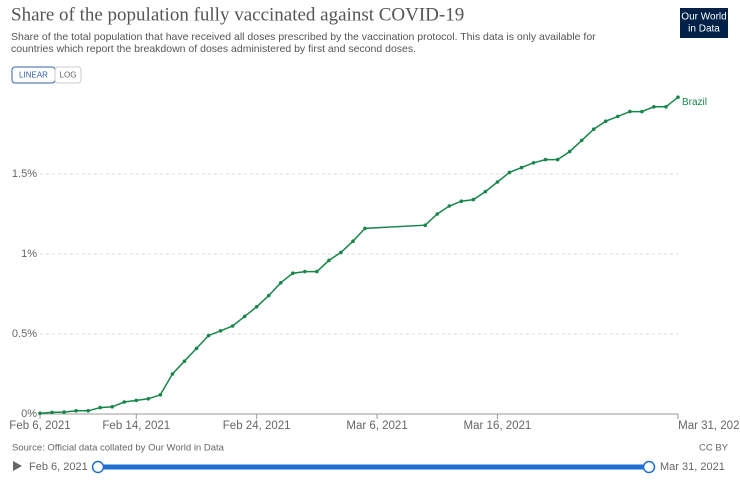 This screenshot has width=740, height=484. I want to click on series-label: Brazil, so click(694, 102).